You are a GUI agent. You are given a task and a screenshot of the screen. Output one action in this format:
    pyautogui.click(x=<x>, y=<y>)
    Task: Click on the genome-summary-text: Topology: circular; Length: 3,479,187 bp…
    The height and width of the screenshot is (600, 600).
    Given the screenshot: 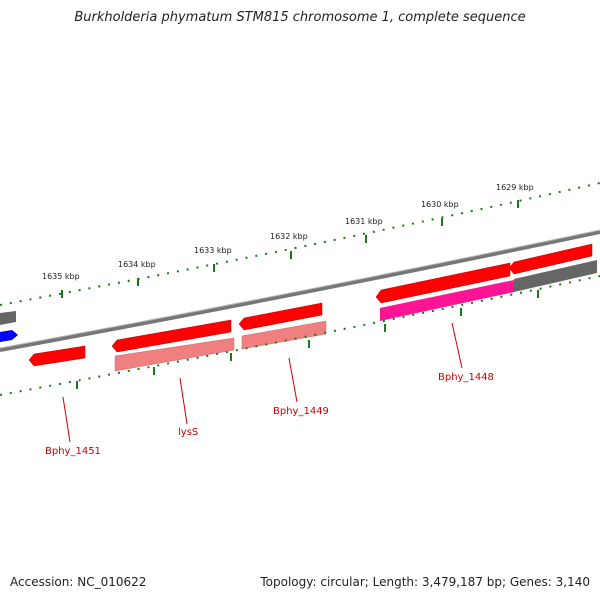 What is the action you would take?
    pyautogui.click(x=425, y=582)
    